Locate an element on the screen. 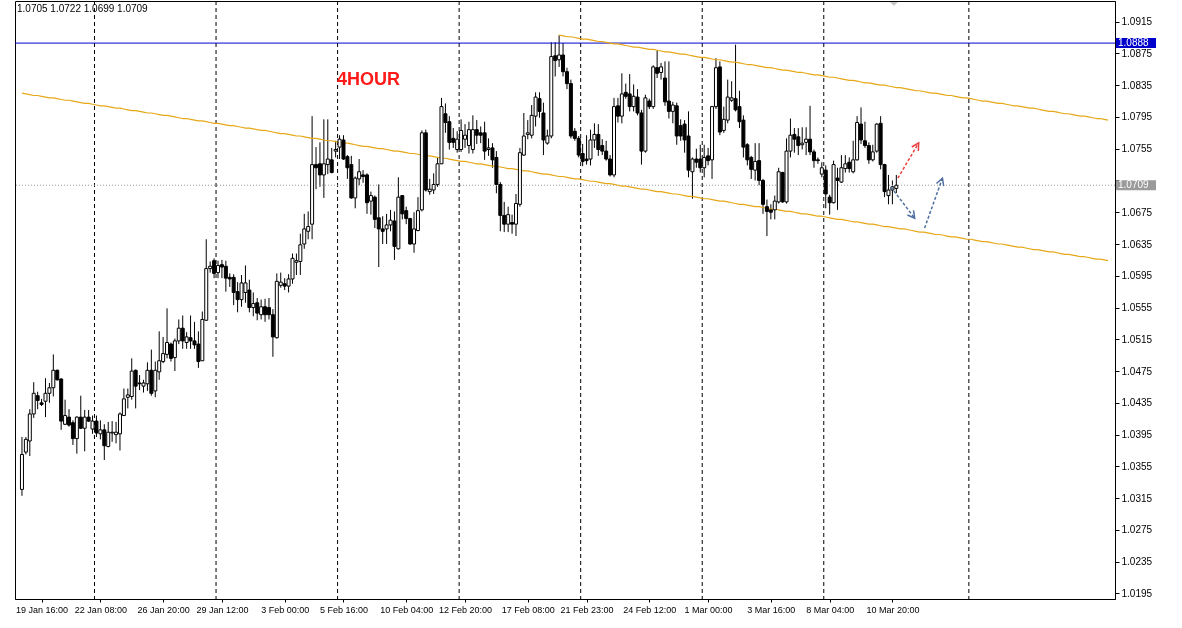 The height and width of the screenshot is (628, 1182). x-tick-label: 3 Feb 00:00 is located at coordinates (285, 609).